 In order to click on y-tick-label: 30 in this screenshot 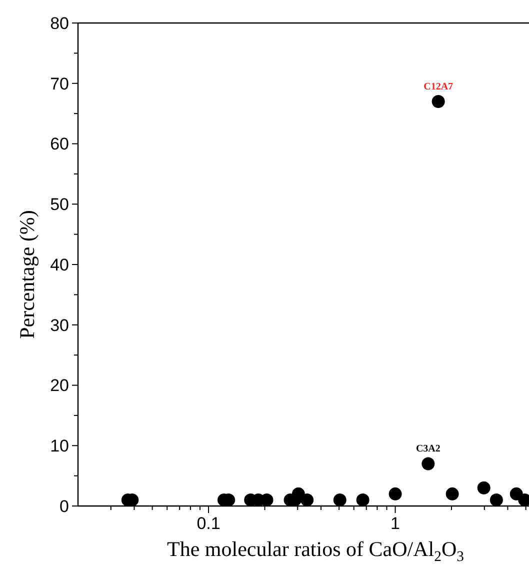, I will do `click(59, 325)`.